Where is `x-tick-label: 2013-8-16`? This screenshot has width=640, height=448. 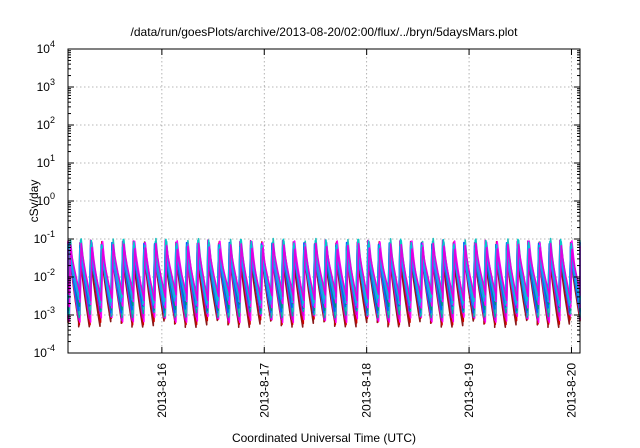
x-tick-label: 2013-8-16 is located at coordinates (162, 390).